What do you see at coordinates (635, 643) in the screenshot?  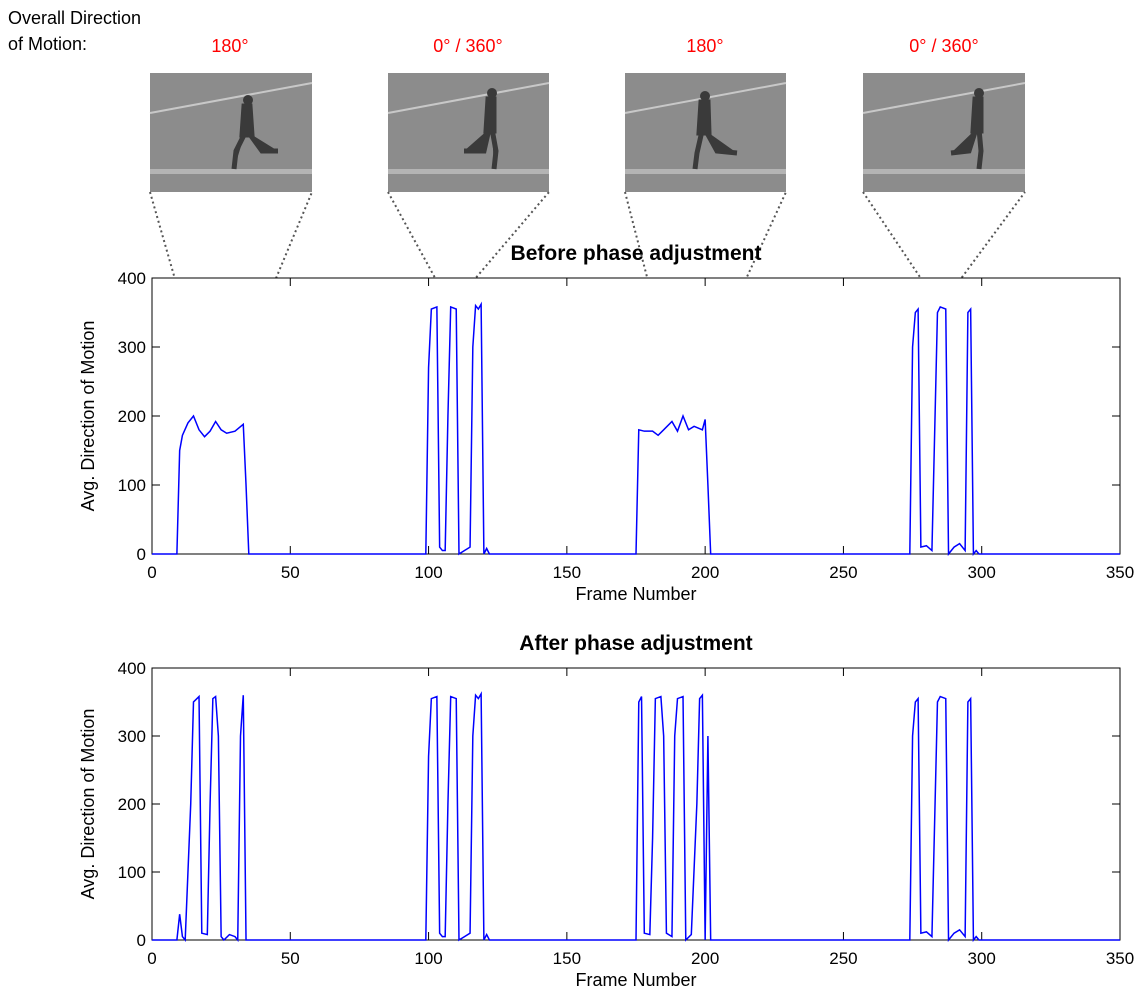 I see `chart-title: After phase adjustment` at bounding box center [635, 643].